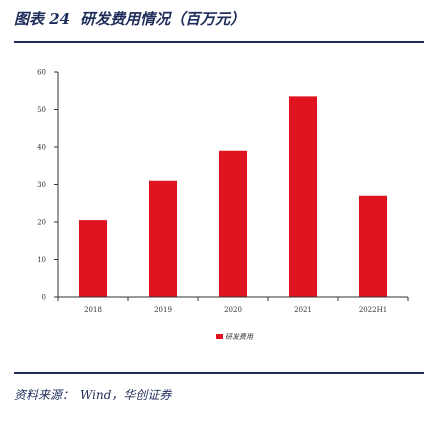 Image resolution: width=438 pixels, height=422 pixels. What do you see at coordinates (373, 310) in the screenshot?
I see `x-tick-label: 2022H1` at bounding box center [373, 310].